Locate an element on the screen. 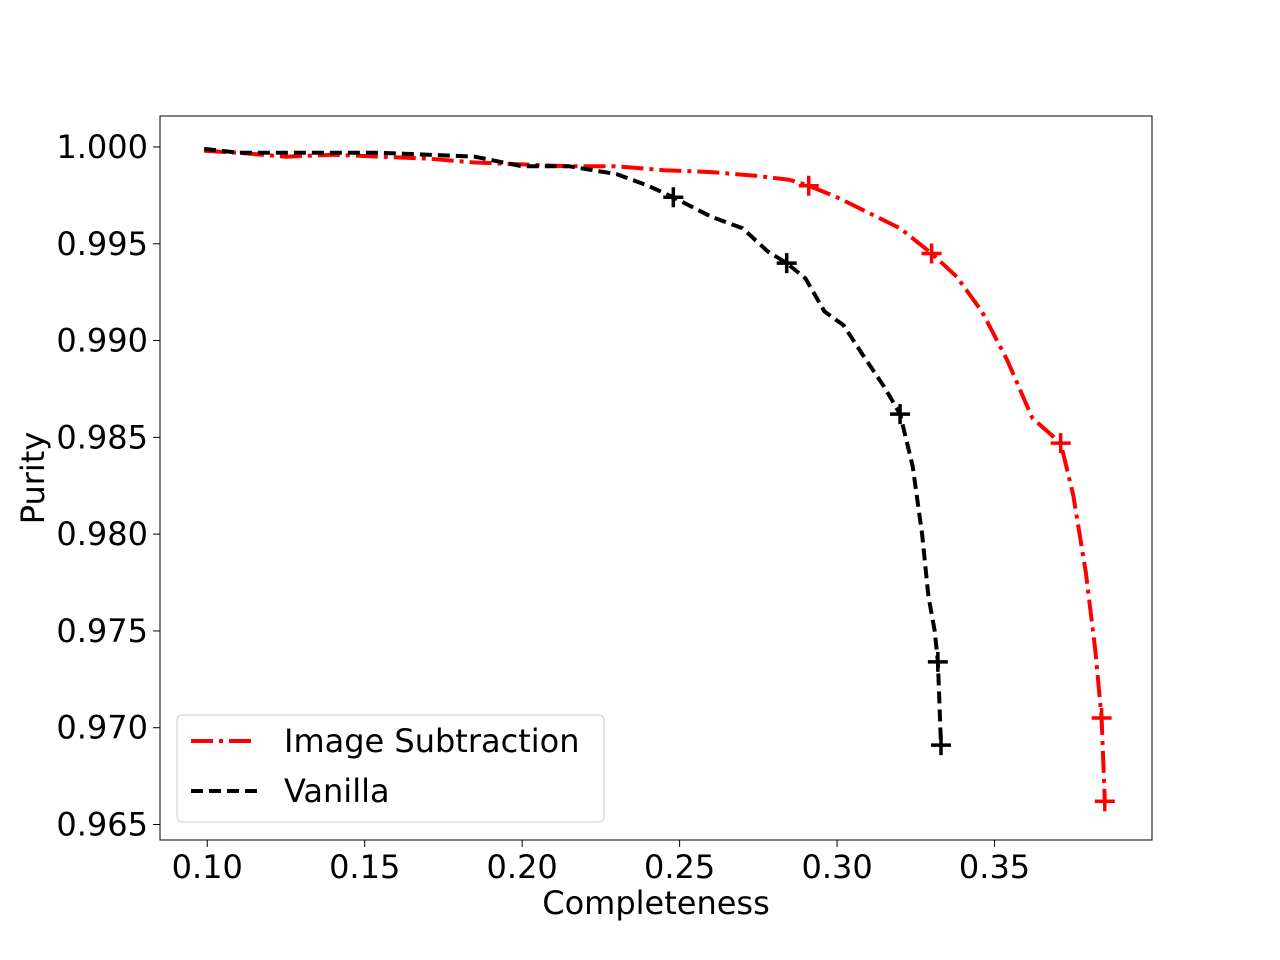 Image resolution: width=1280 pixels, height=960 pixels. y-tick-label: 0.980 is located at coordinates (102, 534).